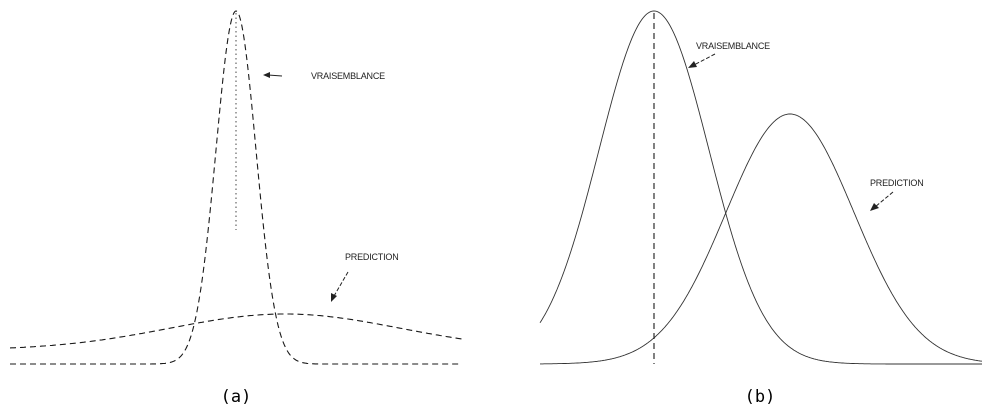 The image size is (982, 409). I want to click on panel-a-prediction-curve, so click(236, 331).